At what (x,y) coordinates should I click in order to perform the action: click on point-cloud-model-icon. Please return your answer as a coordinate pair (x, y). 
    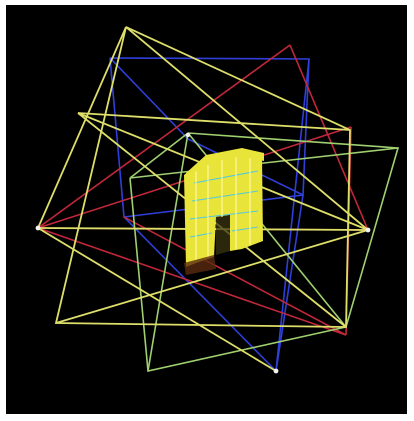
    Looking at the image, I should click on (224, 211).